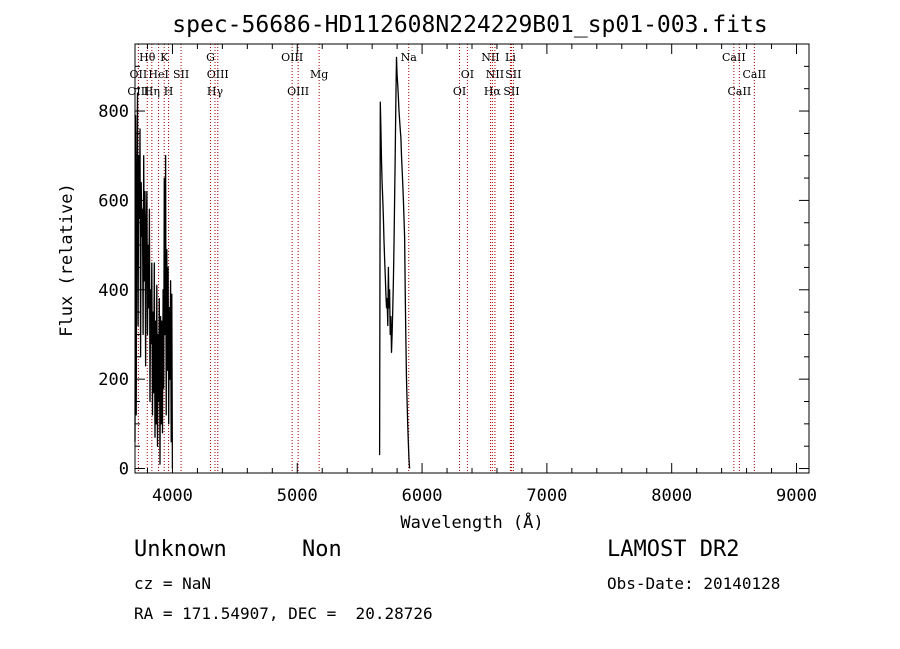  What do you see at coordinates (215, 91) in the screenshot?
I see `spectral-line-label: Hγ` at bounding box center [215, 91].